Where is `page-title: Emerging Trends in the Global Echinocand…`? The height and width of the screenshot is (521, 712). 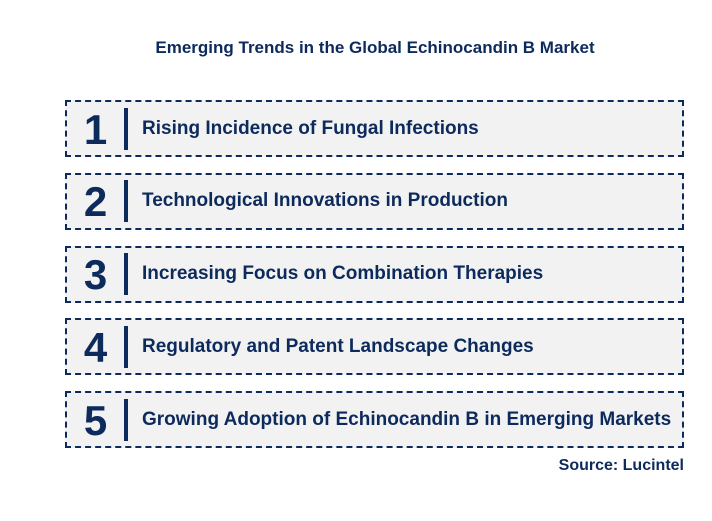 page-title: Emerging Trends in the Global Echinocand… is located at coordinates (375, 47).